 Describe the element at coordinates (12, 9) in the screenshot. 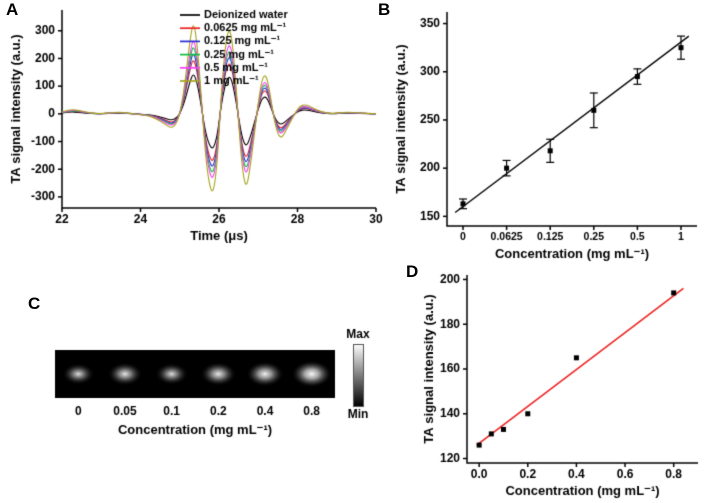

I see `panel-label-a: A` at that location.